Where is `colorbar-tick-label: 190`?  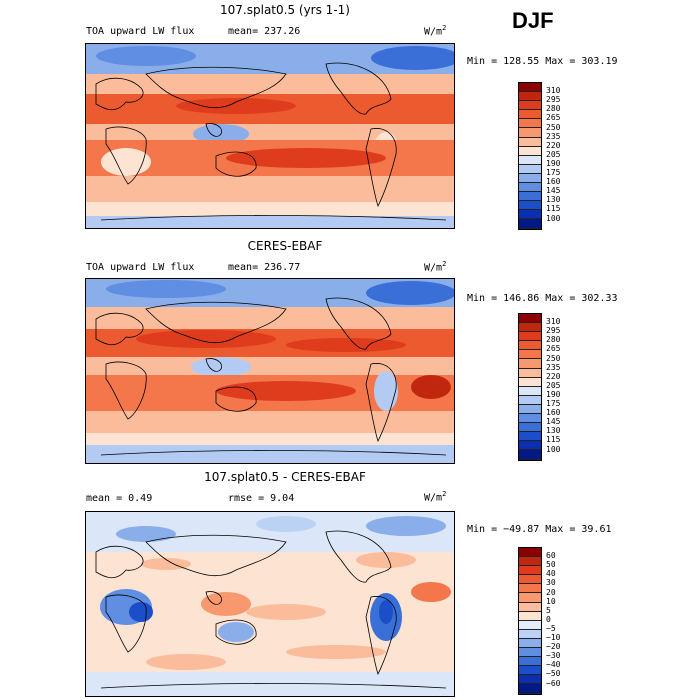
colorbar-tick-label: 190 is located at coordinates (553, 163).